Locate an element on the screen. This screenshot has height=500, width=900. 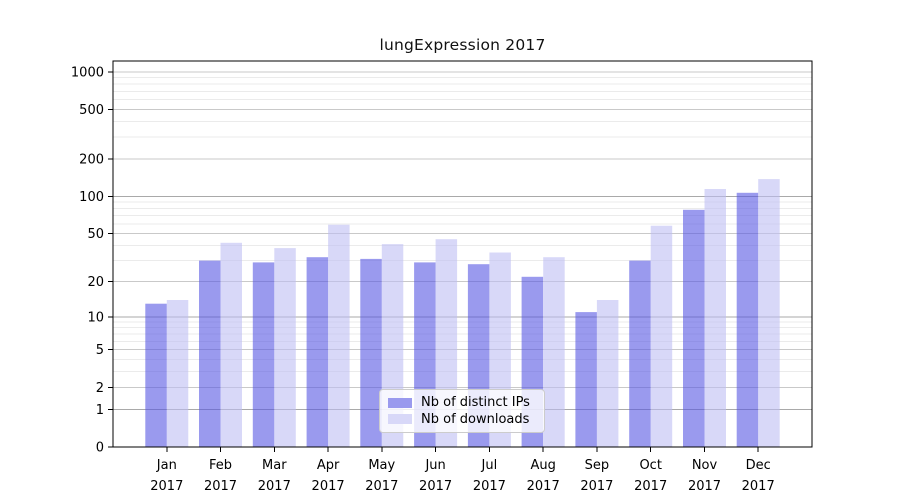
y-tick-label: 50 is located at coordinates (95, 234).